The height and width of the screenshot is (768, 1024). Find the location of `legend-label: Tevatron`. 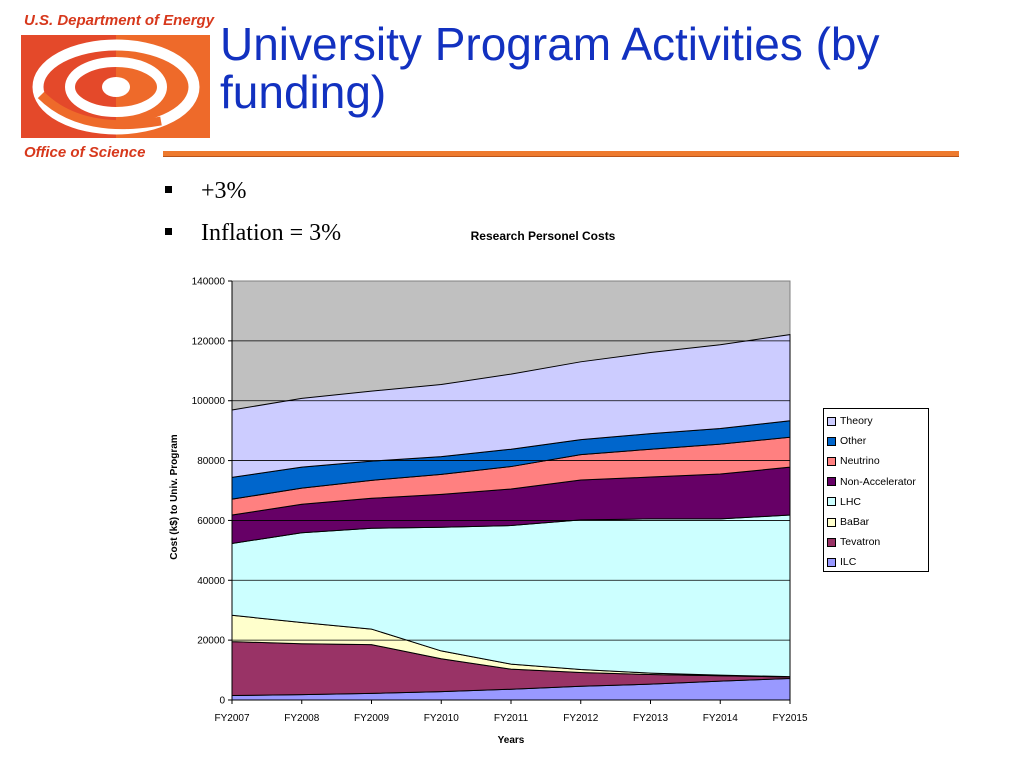

legend-label: Tevatron is located at coordinates (860, 542).